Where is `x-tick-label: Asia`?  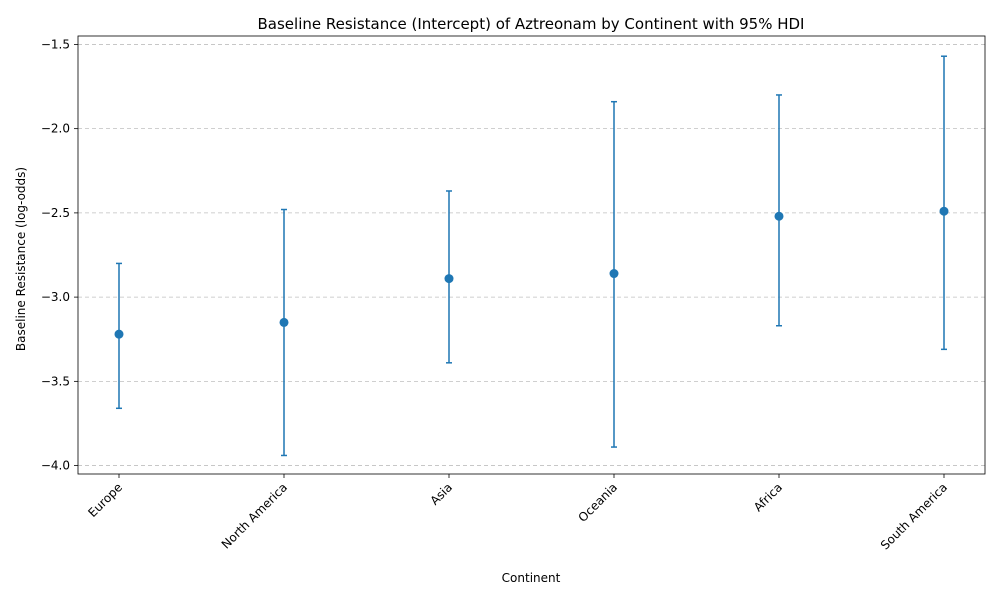 x-tick-label: Asia is located at coordinates (441, 494).